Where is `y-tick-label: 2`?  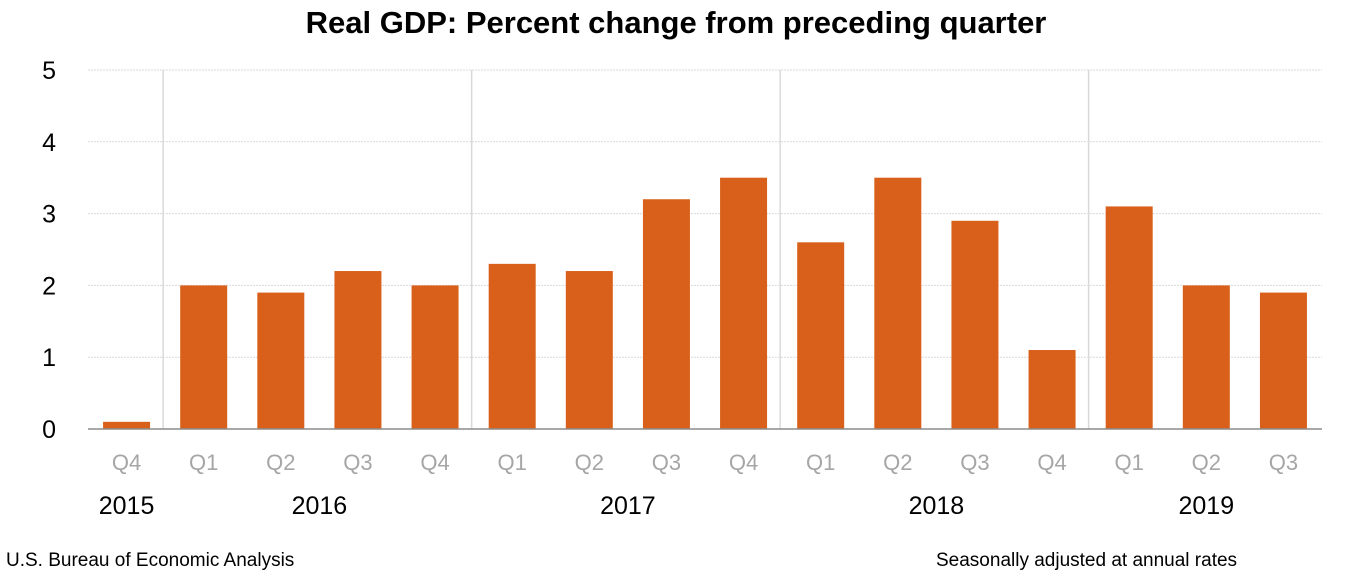 y-tick-label: 2 is located at coordinates (49, 286).